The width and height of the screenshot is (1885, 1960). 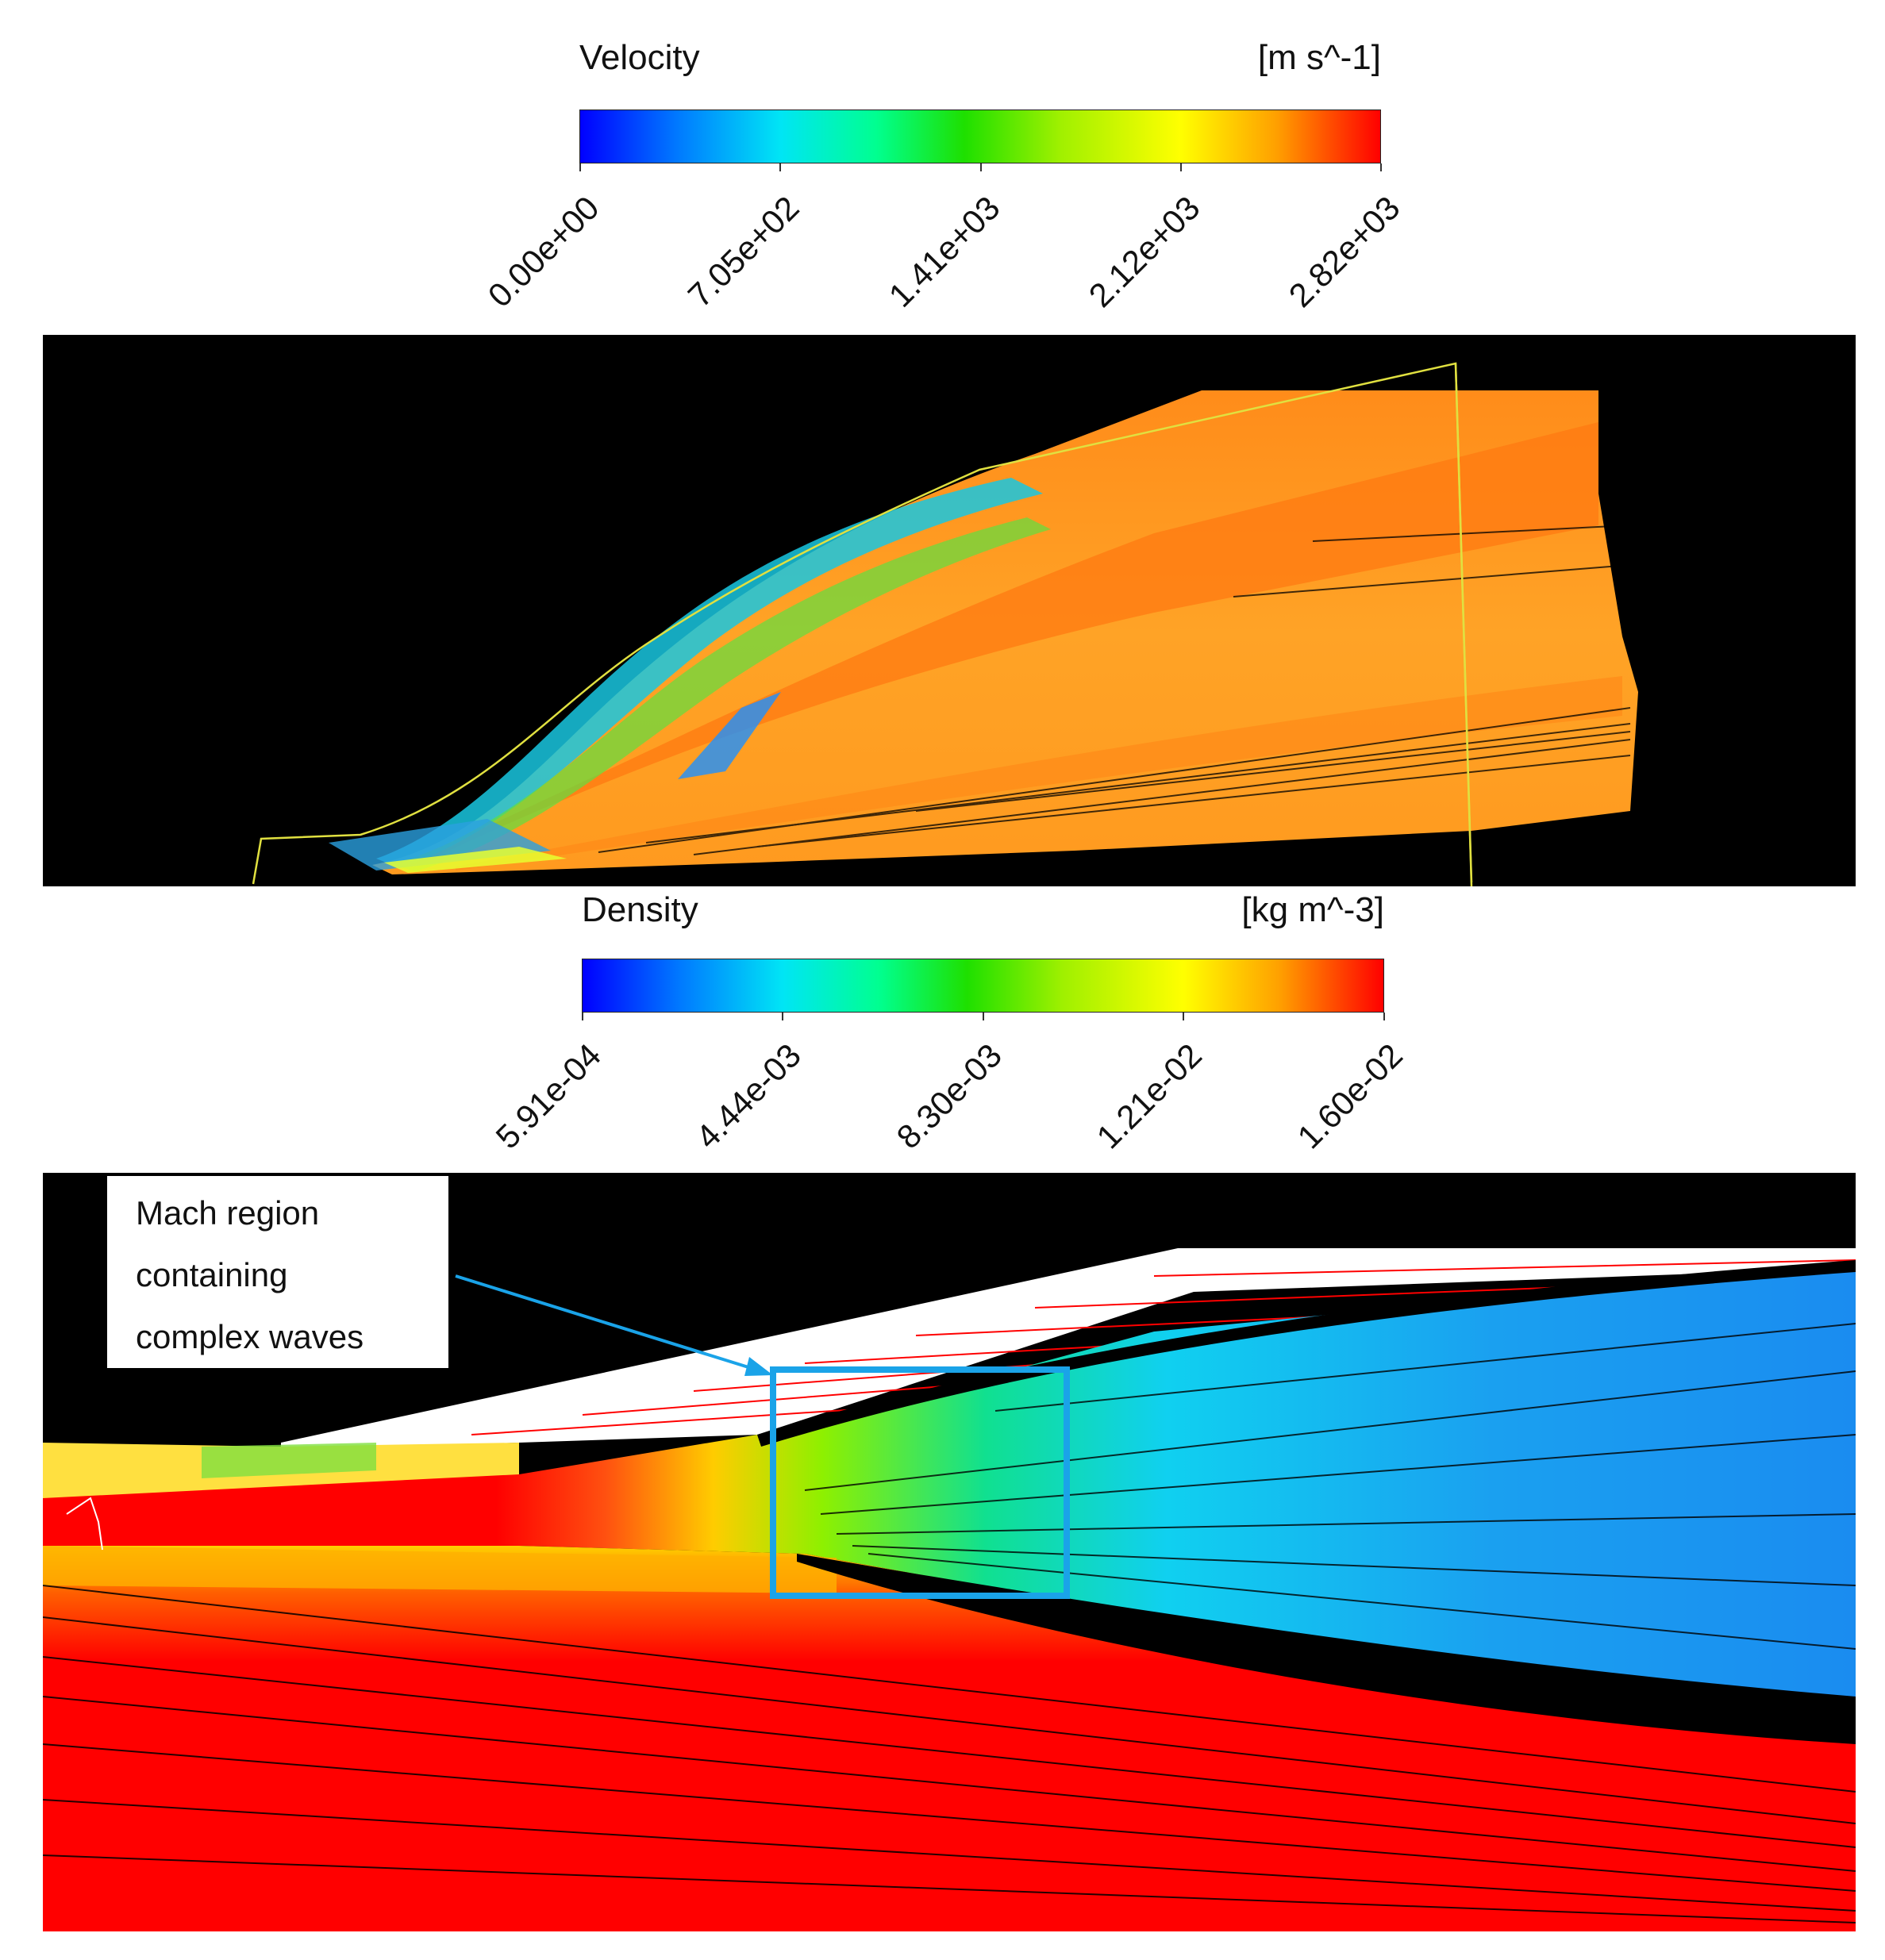 I want to click on annotation-arrow-head, so click(x=758, y=1366).